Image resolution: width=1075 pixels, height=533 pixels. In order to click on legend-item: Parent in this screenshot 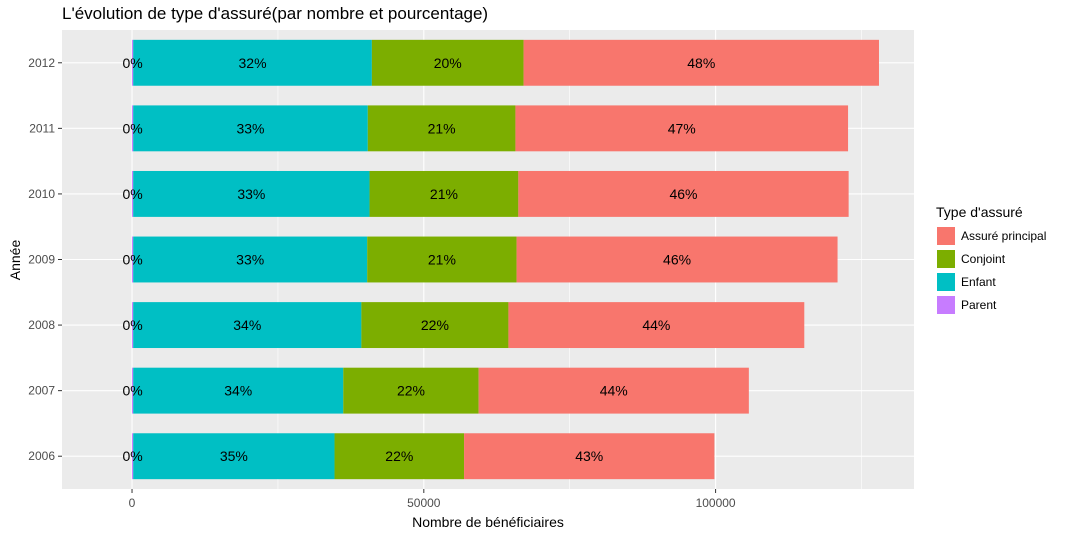, I will do `click(991, 304)`.